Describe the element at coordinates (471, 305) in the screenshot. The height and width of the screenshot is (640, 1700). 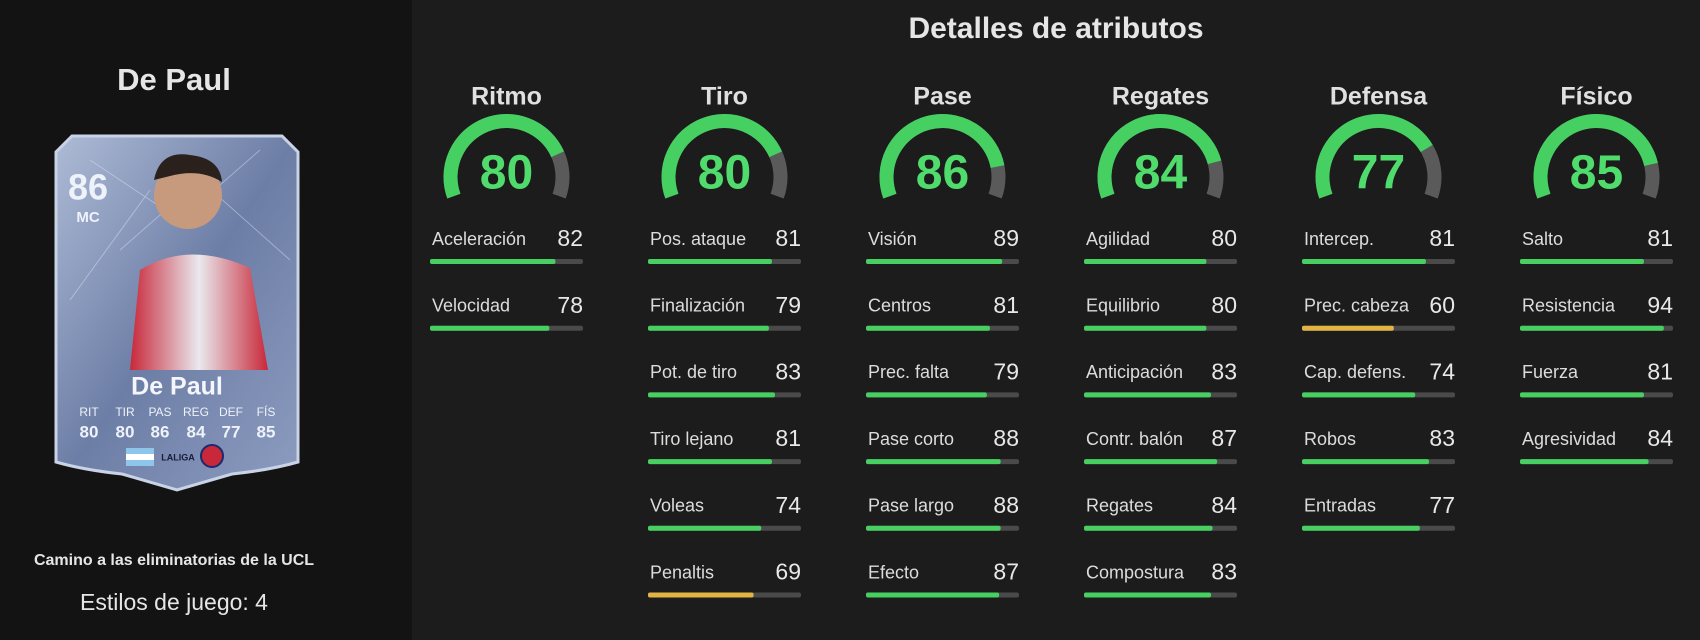
I see `attribute-name: Velocidad` at that location.